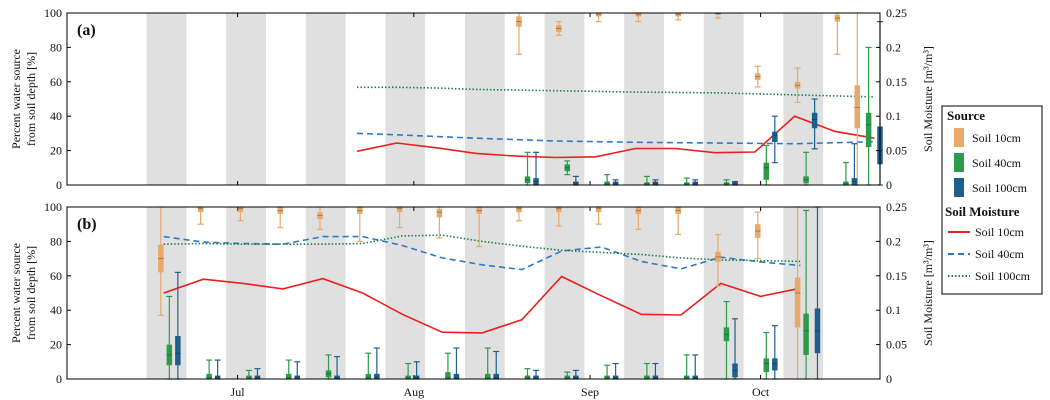 The width and height of the screenshot is (1050, 400). I want to click on moisture-line-soil-10cm, so click(482, 304).